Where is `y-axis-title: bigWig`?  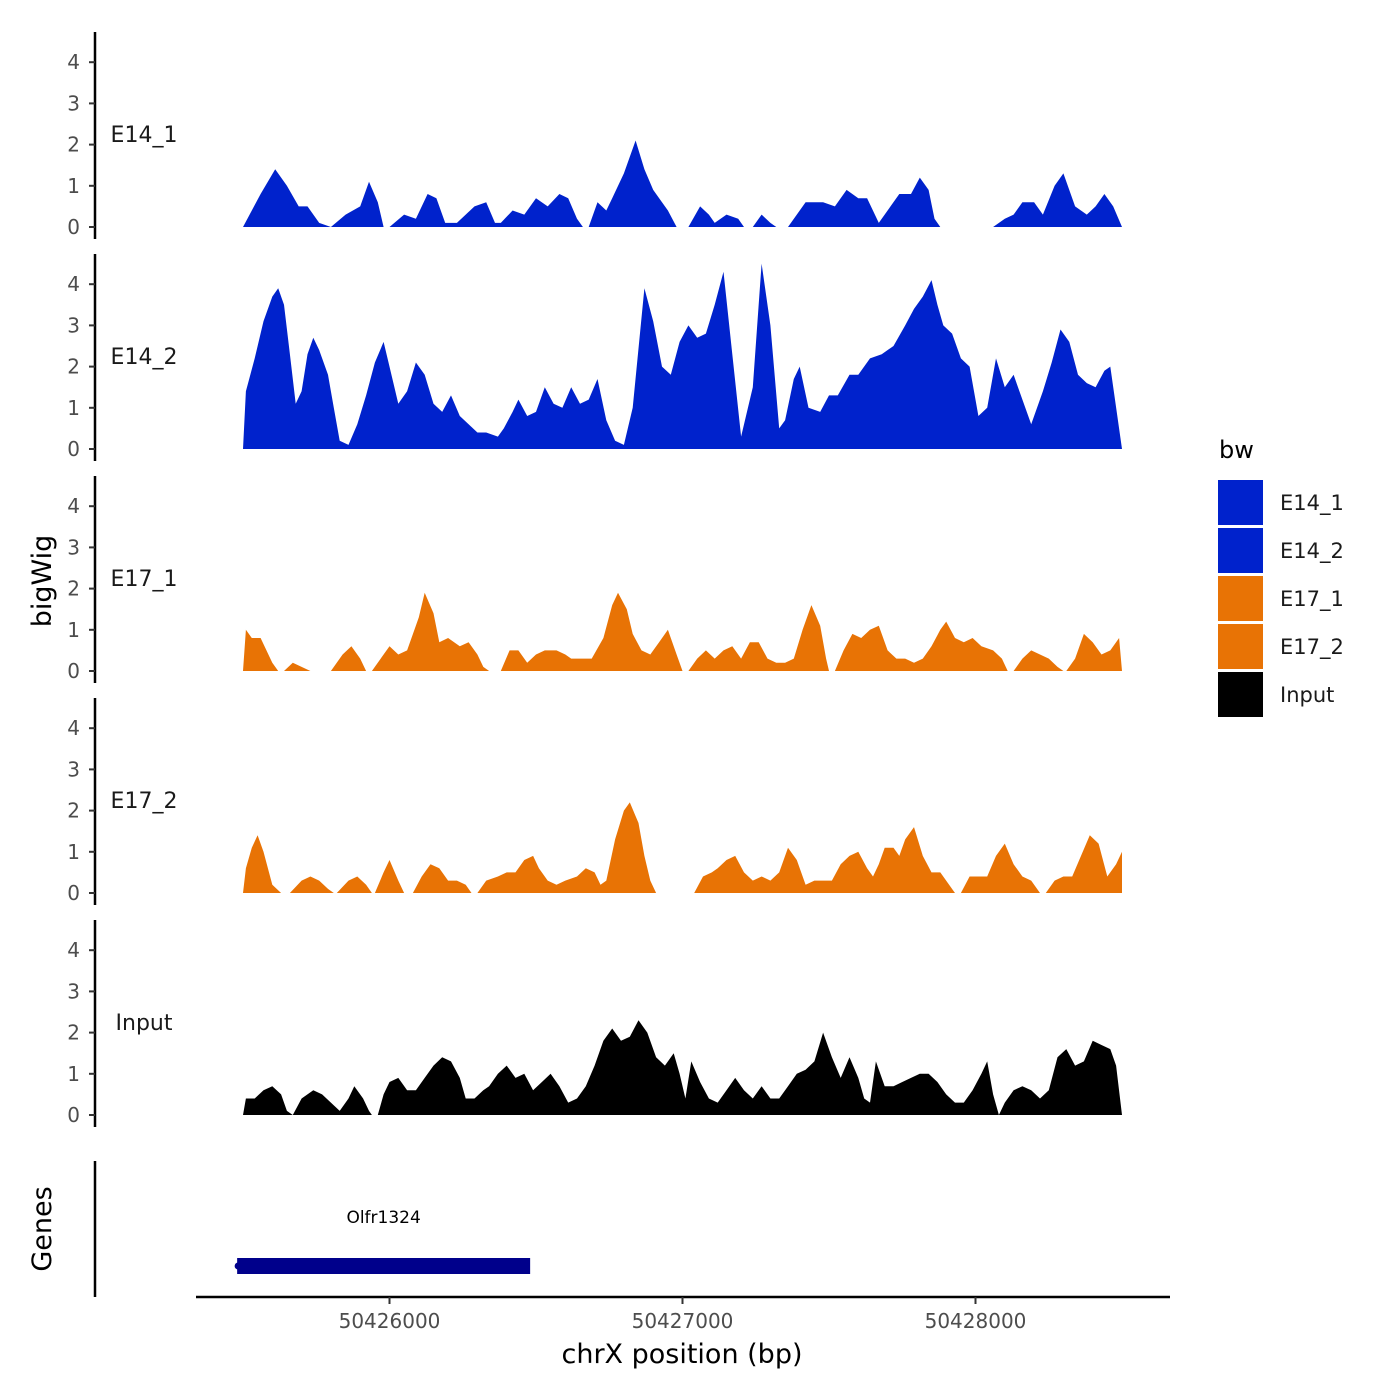
y-axis-title: bigWig is located at coordinates (42, 581).